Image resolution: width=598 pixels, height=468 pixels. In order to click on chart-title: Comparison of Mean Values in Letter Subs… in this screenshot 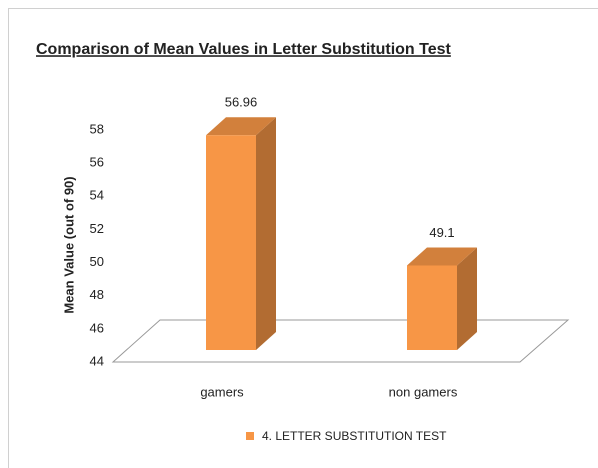, I will do `click(244, 49)`.